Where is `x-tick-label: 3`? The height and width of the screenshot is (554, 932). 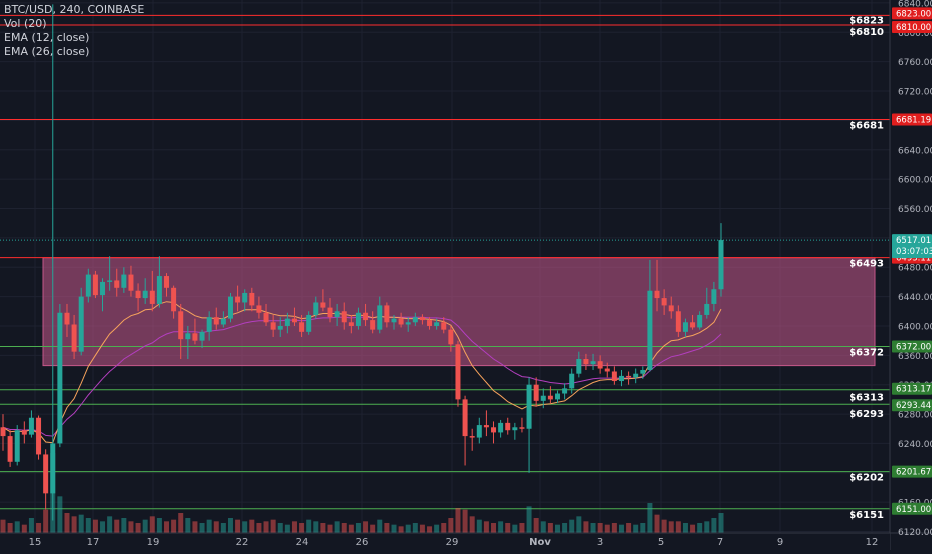 x-tick-label: 3 is located at coordinates (600, 542).